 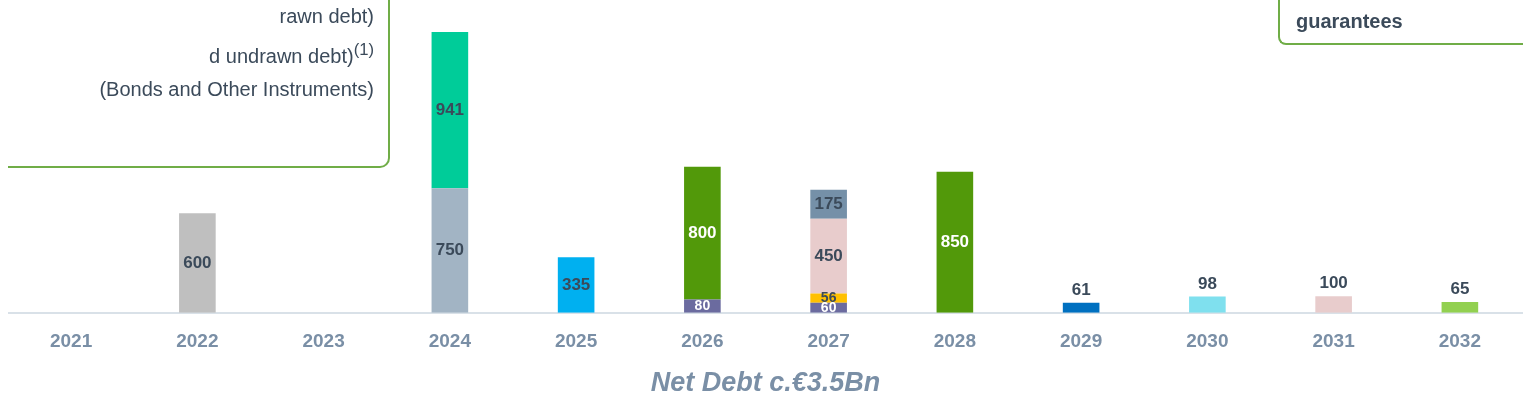 I want to click on data-label: 850, so click(x=955, y=241).